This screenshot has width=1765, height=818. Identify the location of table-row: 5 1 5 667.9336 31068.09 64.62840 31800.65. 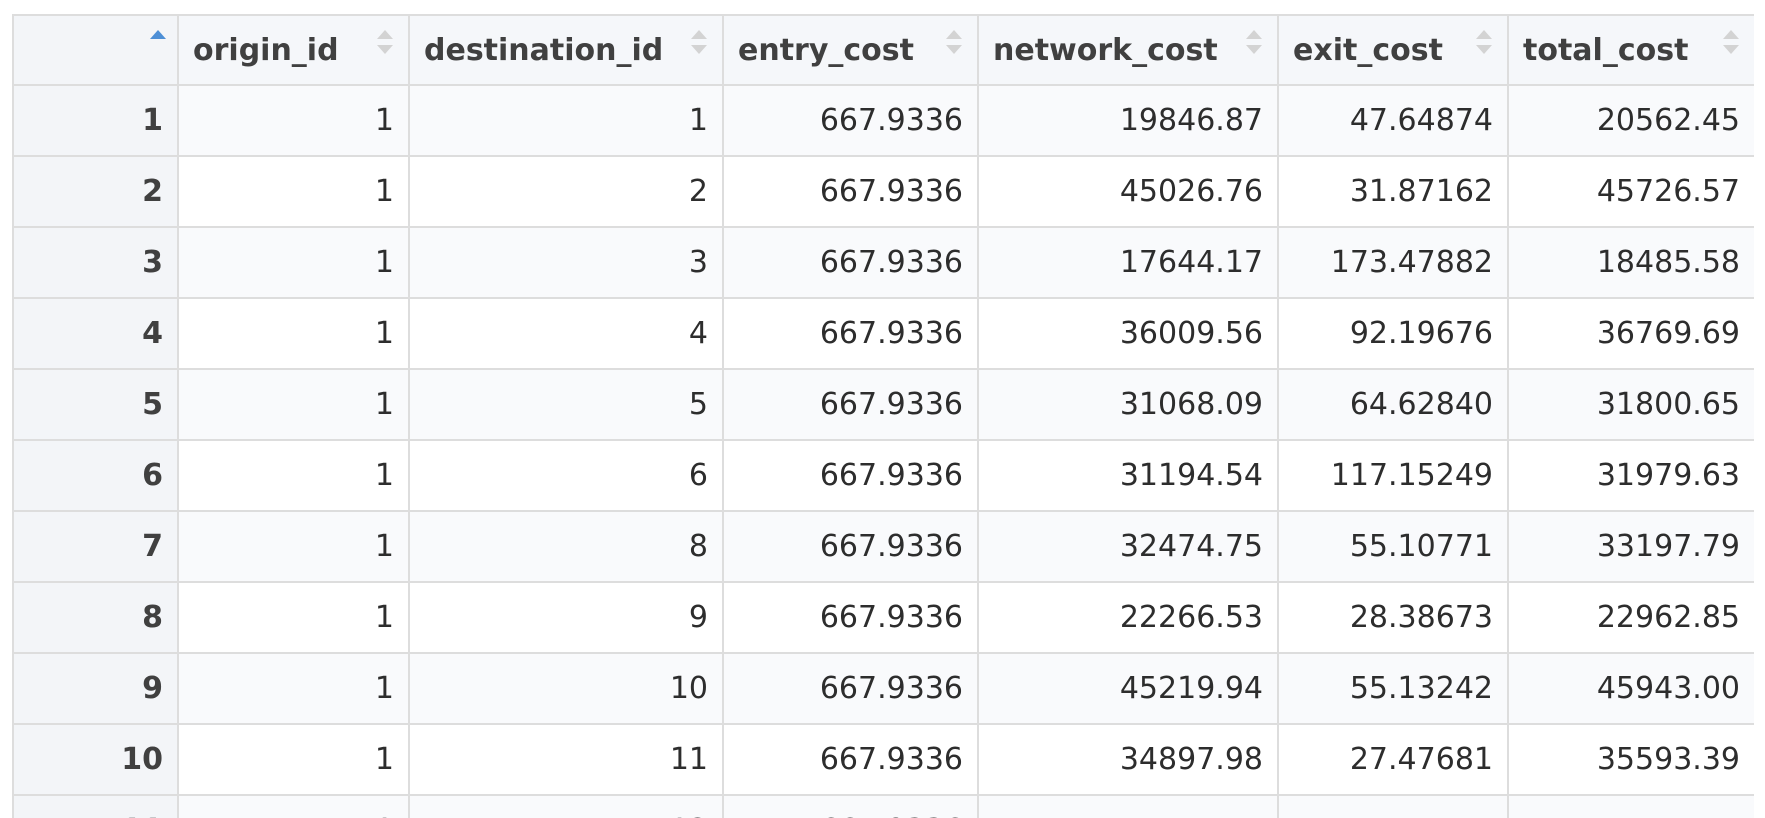
(883, 404).